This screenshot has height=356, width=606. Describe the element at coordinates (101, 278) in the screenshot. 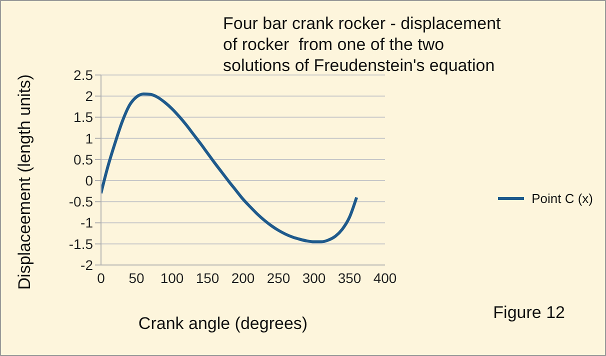

I see `x-tick-label: 0` at that location.